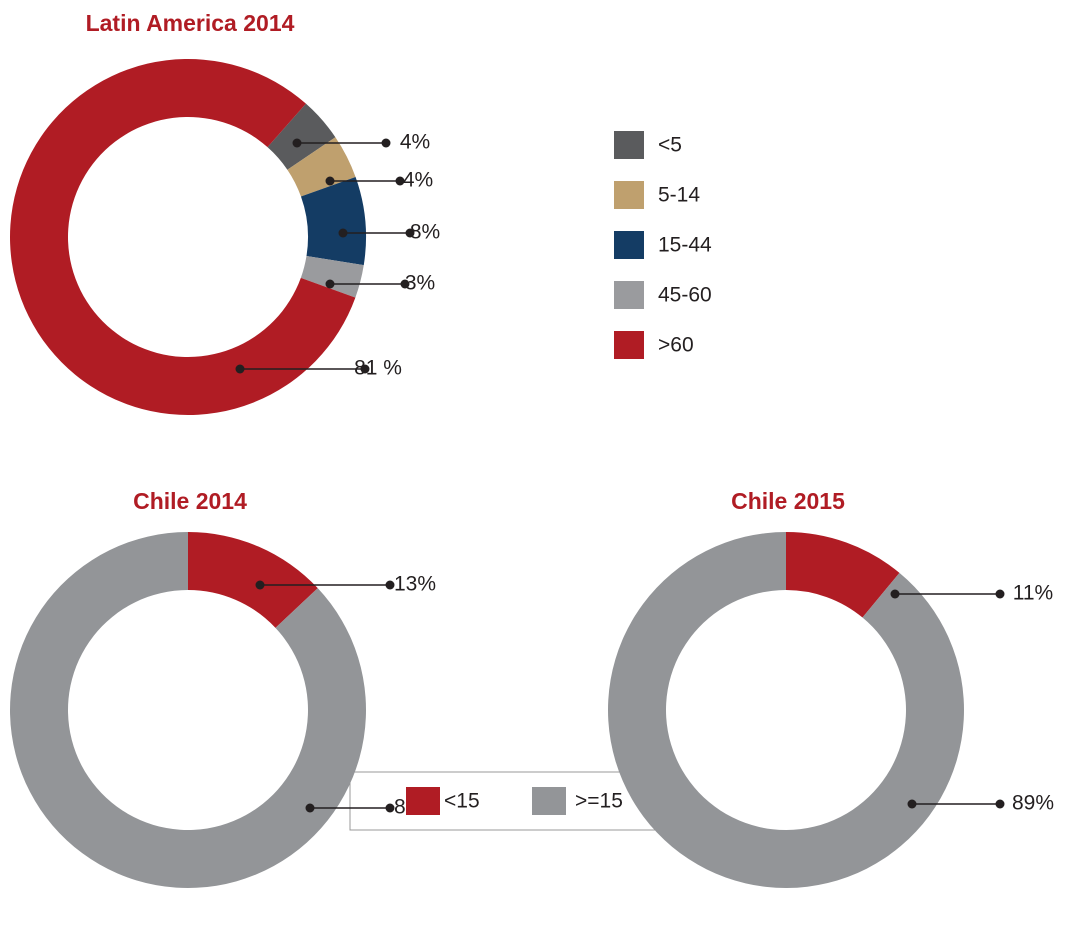 Image resolution: width=1076 pixels, height=945 pixels. Describe the element at coordinates (1033, 803) in the screenshot. I see `data-label: 89%` at that location.